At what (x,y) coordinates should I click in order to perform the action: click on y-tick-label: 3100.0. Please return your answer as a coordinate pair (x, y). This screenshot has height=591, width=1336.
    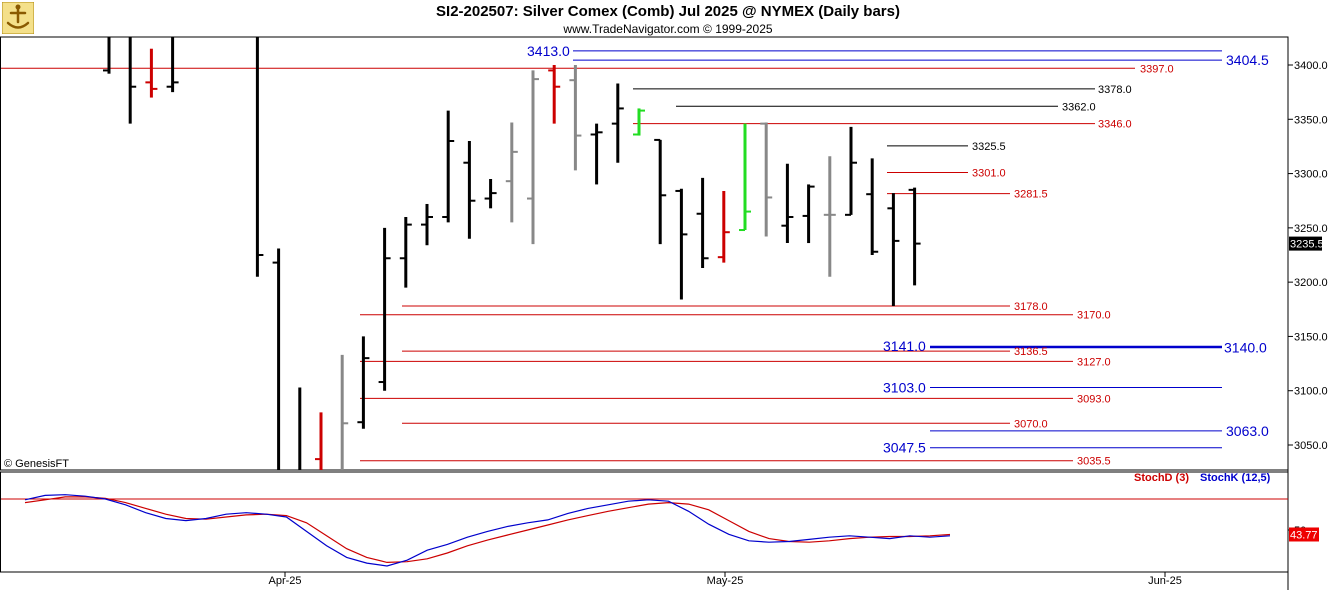
    Looking at the image, I should click on (1311, 392).